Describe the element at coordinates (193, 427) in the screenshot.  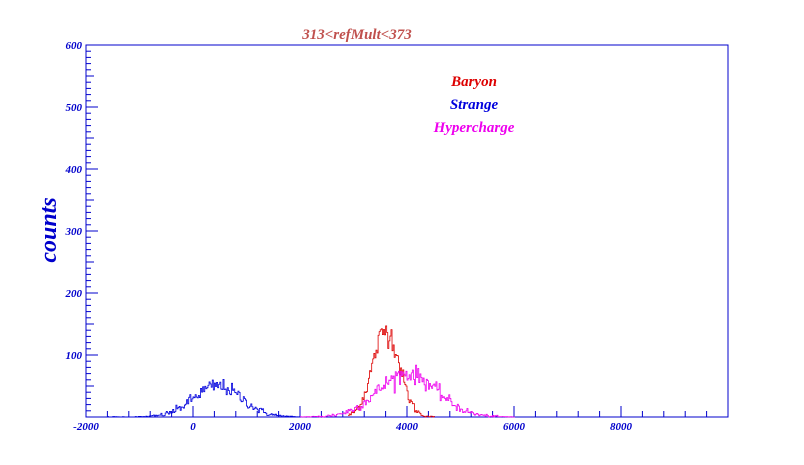
I see `x-tick-label: 0` at that location.